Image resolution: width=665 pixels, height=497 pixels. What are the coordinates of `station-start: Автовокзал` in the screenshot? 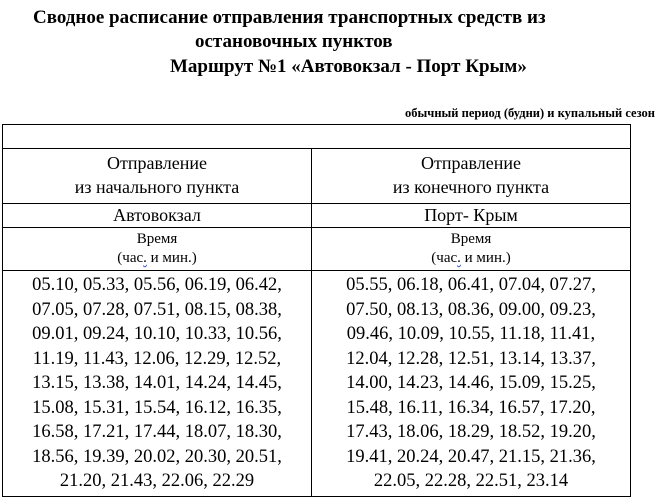 It's located at (157, 215).